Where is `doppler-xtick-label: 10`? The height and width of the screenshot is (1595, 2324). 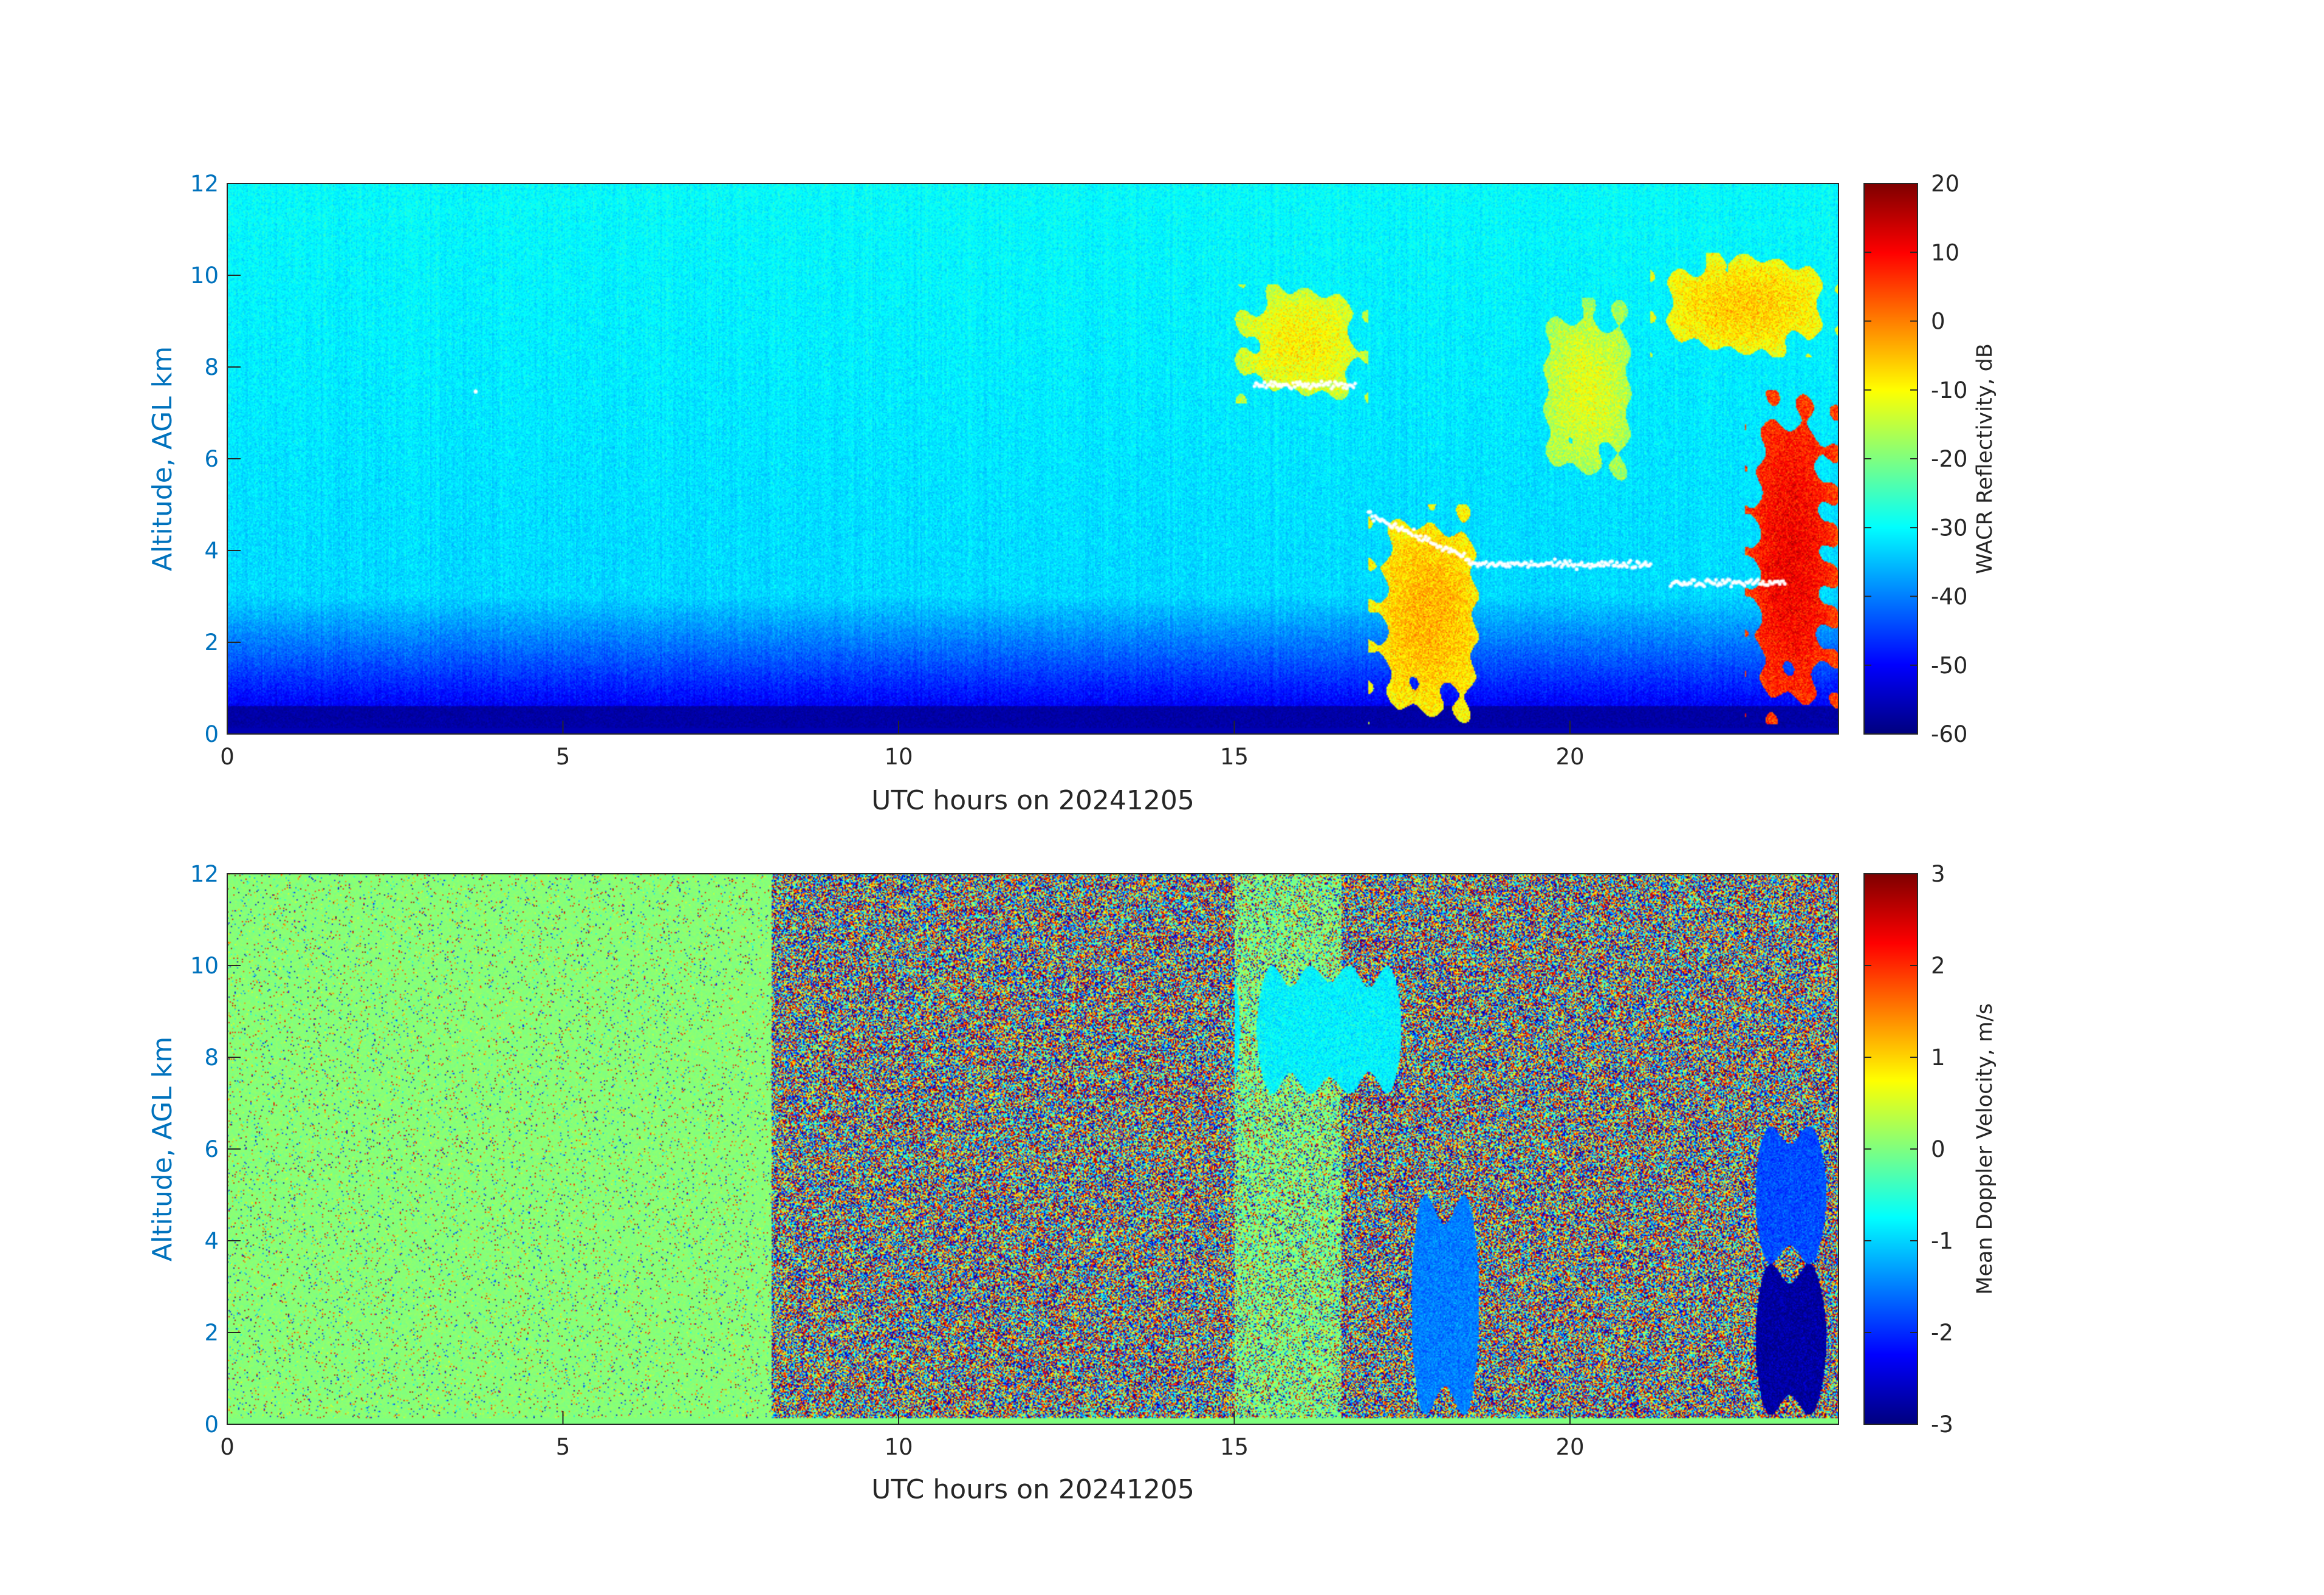 doppler-xtick-label: 10 is located at coordinates (898, 1447).